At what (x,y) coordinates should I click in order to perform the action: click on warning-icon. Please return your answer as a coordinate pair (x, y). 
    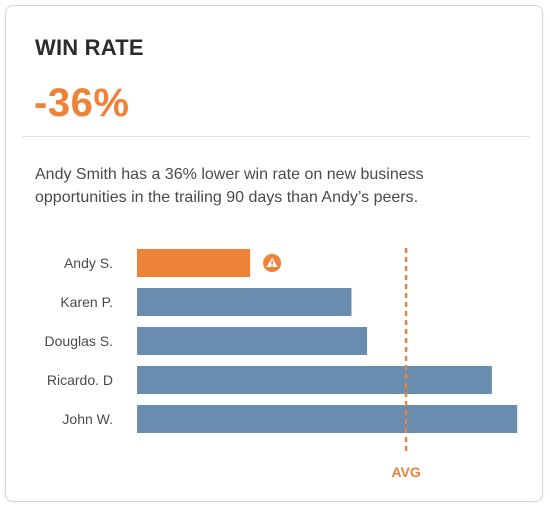
    Looking at the image, I should click on (272, 263).